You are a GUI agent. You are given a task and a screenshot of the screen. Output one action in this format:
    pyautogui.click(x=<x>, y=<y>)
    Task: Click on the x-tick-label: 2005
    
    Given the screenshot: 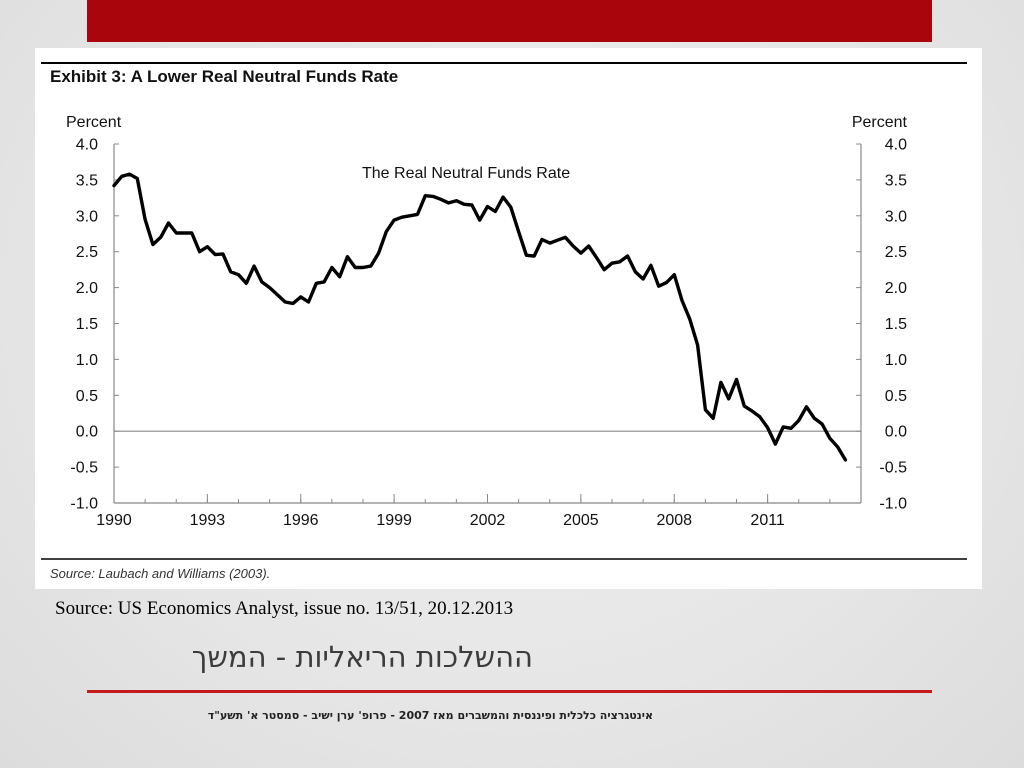 What is the action you would take?
    pyautogui.click(x=581, y=520)
    